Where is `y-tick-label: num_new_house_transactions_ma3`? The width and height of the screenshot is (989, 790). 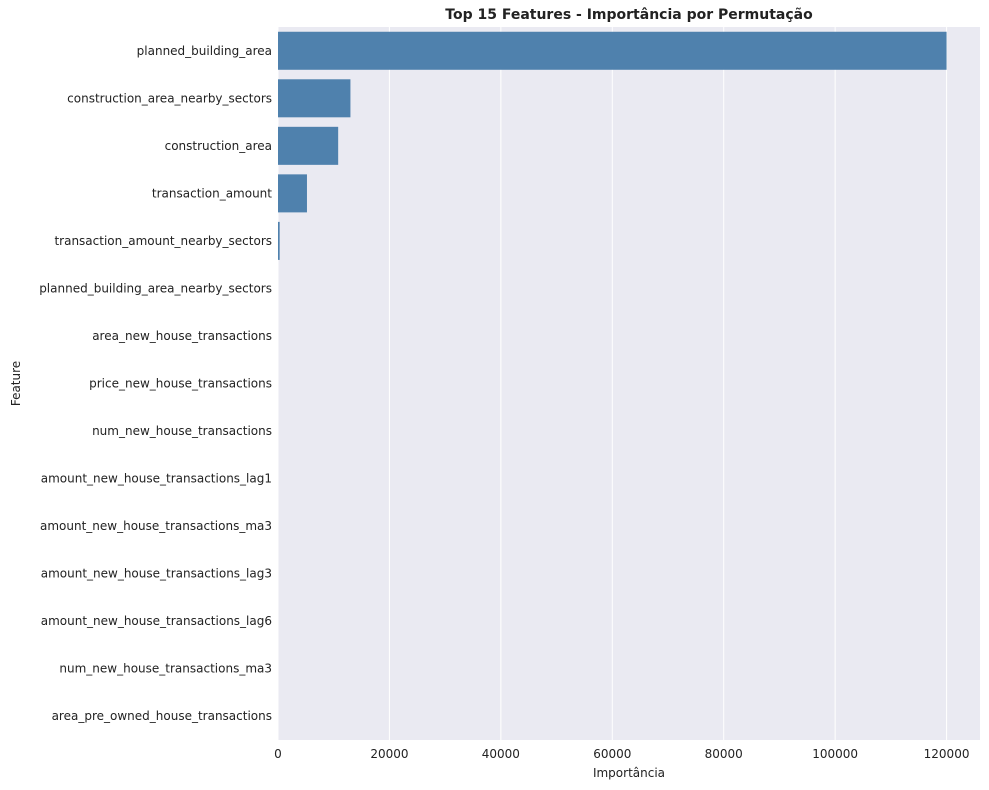 y-tick-label: num_new_house_transactions_ma3 is located at coordinates (165, 669).